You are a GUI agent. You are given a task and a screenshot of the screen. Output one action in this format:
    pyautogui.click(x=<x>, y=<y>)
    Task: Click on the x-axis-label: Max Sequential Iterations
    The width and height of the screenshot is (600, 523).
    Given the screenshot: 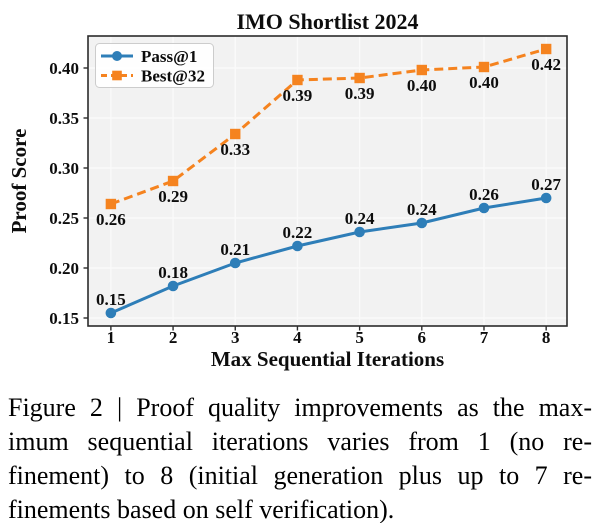 What is the action you would take?
    pyautogui.click(x=327, y=359)
    